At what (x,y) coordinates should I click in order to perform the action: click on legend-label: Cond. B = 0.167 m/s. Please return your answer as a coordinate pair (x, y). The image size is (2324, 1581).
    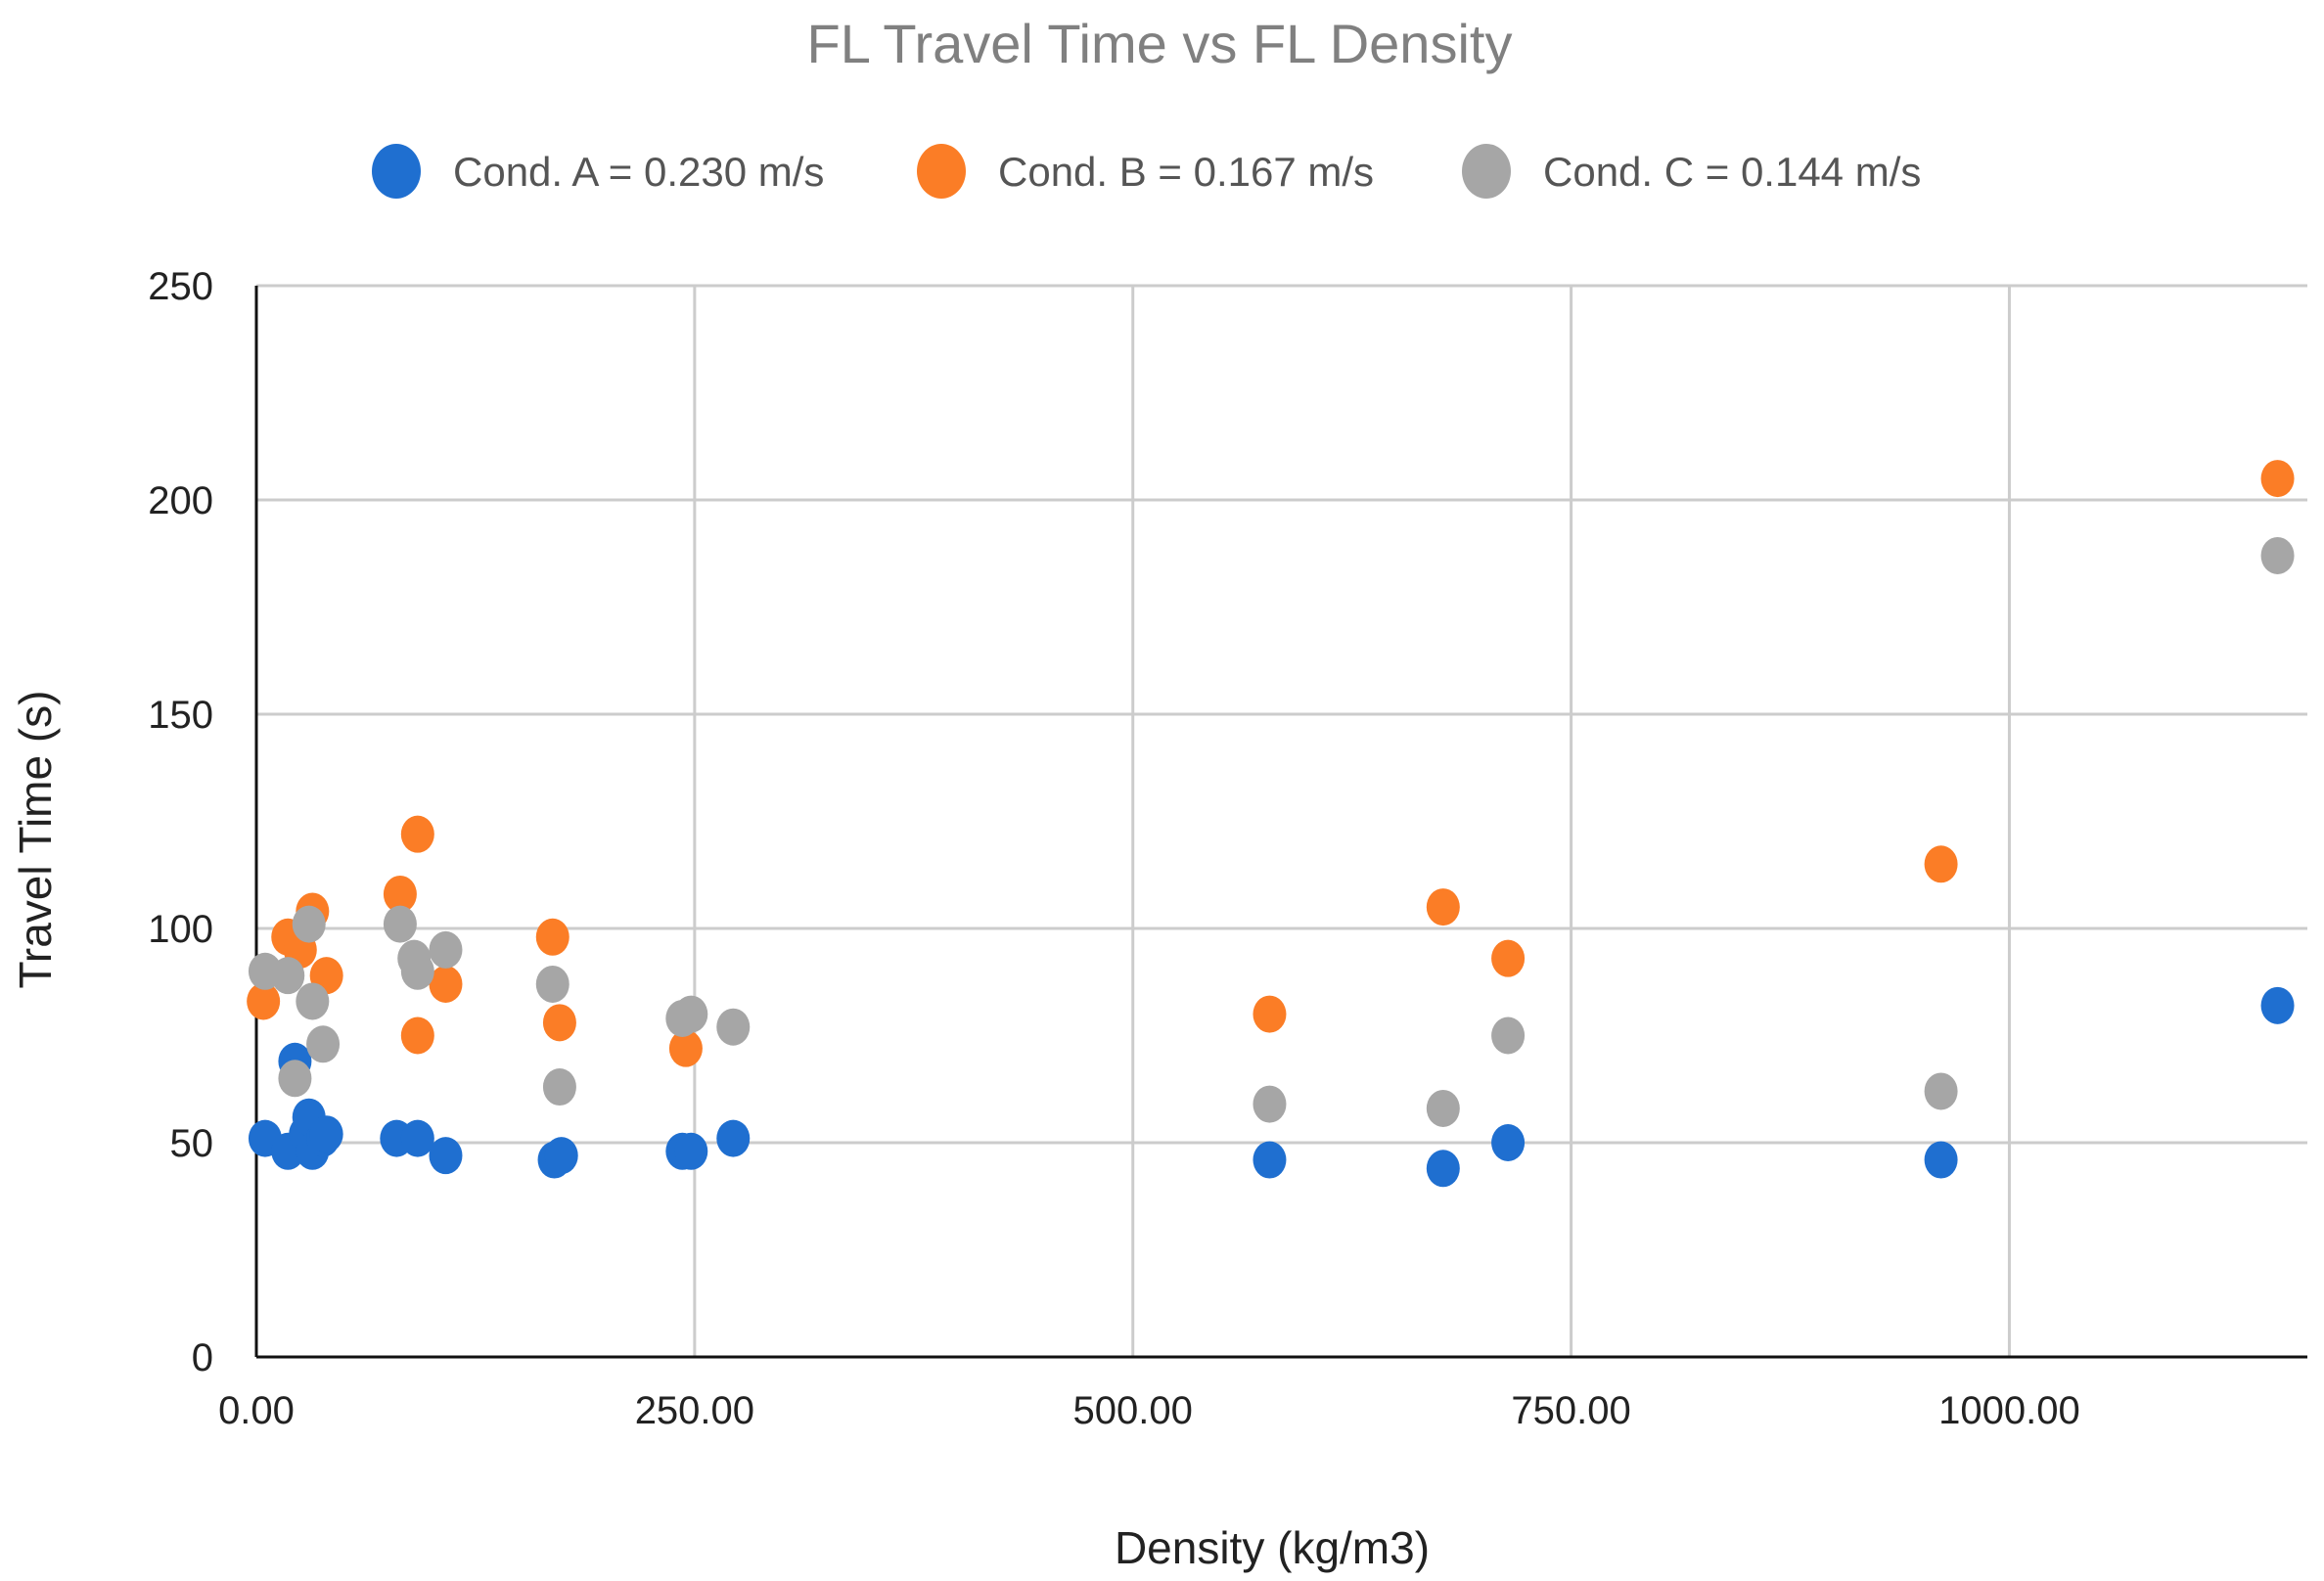
    Looking at the image, I should click on (1186, 172).